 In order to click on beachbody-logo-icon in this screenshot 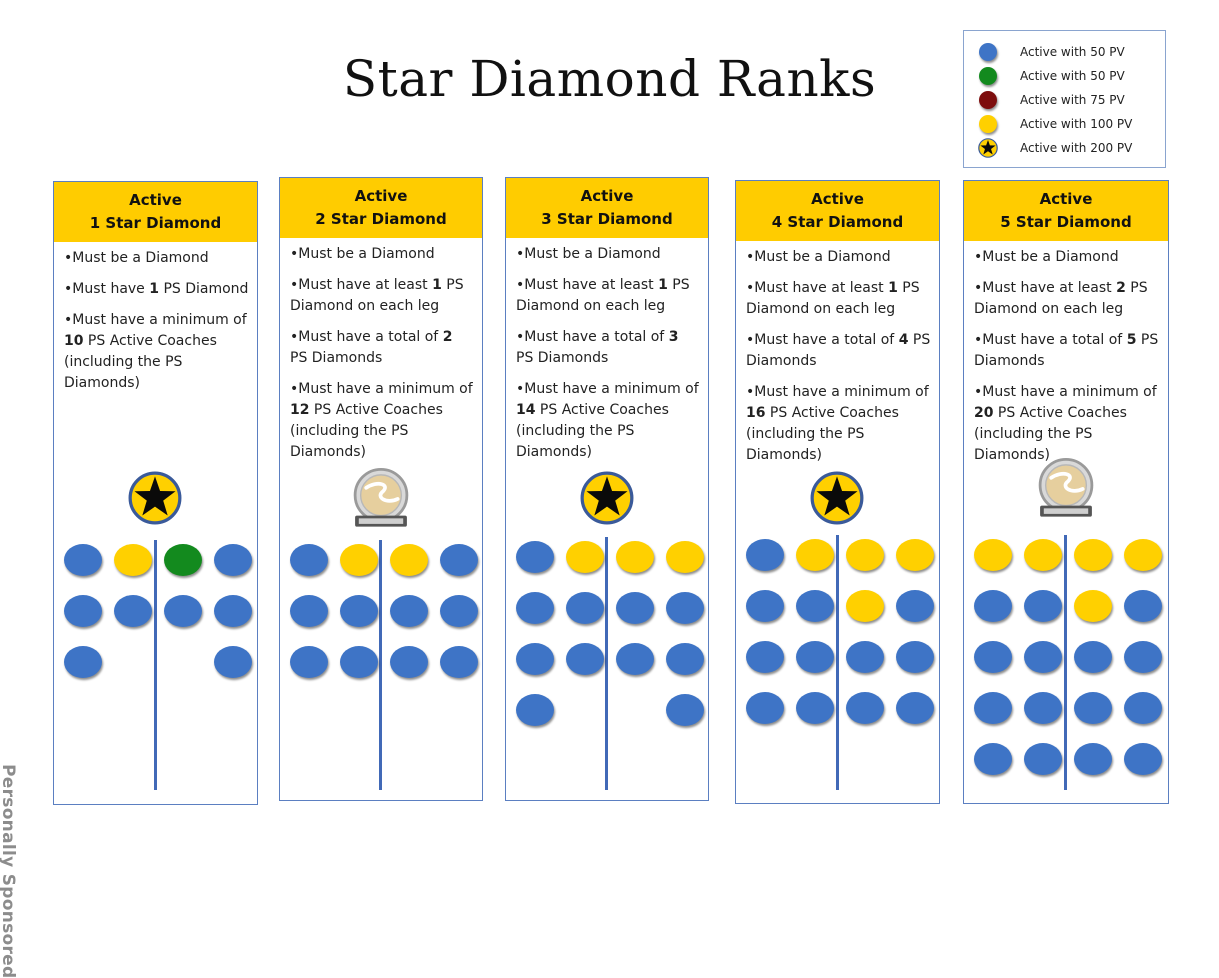, I will do `click(1065, 487)`.